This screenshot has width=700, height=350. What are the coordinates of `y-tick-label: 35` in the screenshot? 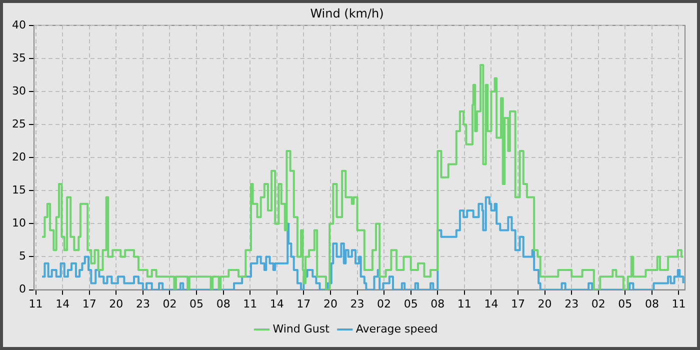 It's located at (19, 57).